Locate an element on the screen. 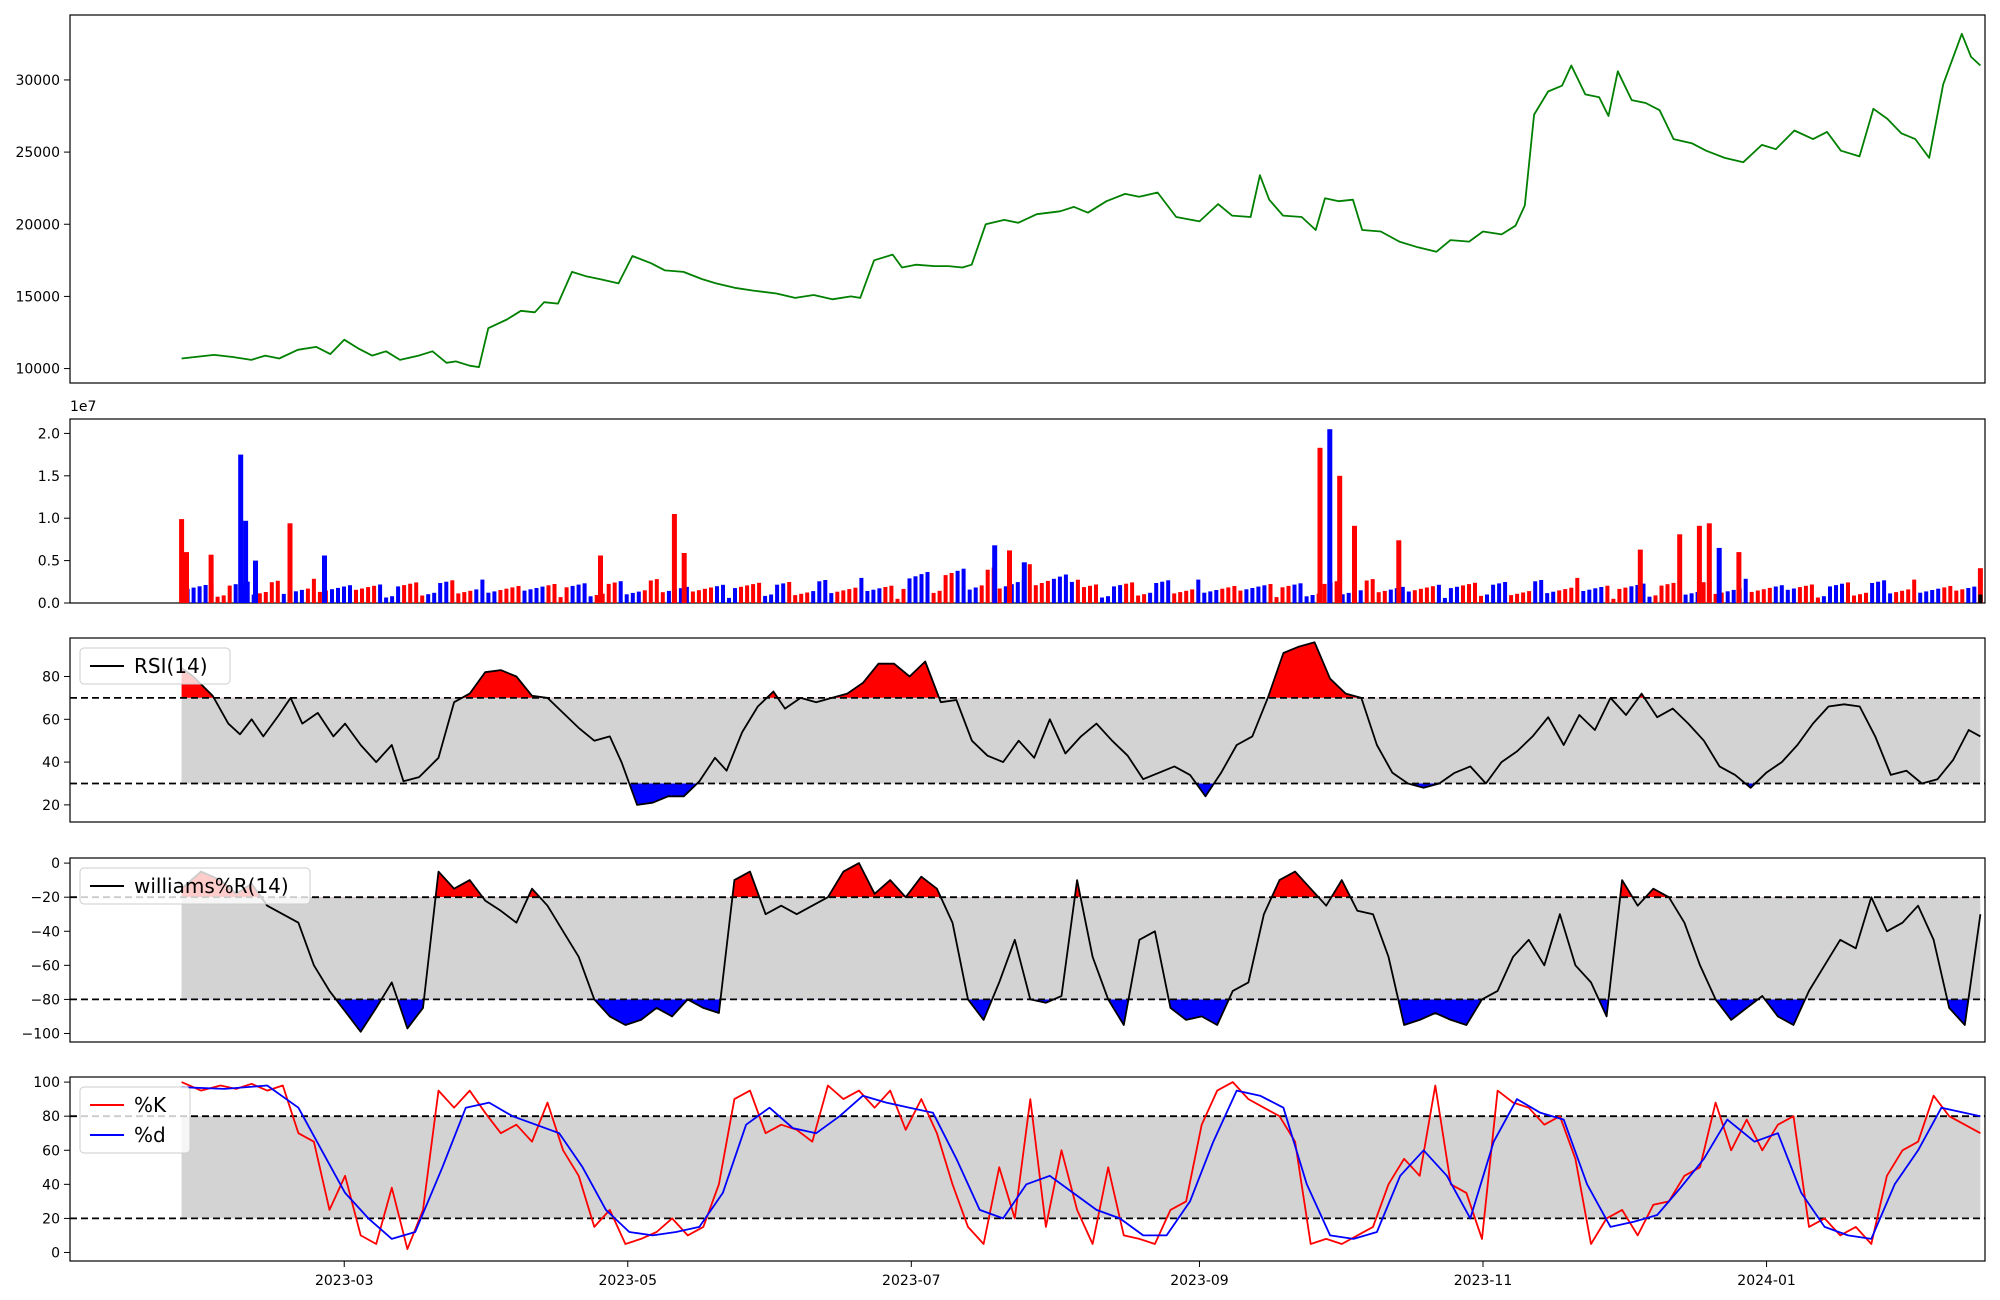  williams-ytick-label: −20 is located at coordinates (45, 898).